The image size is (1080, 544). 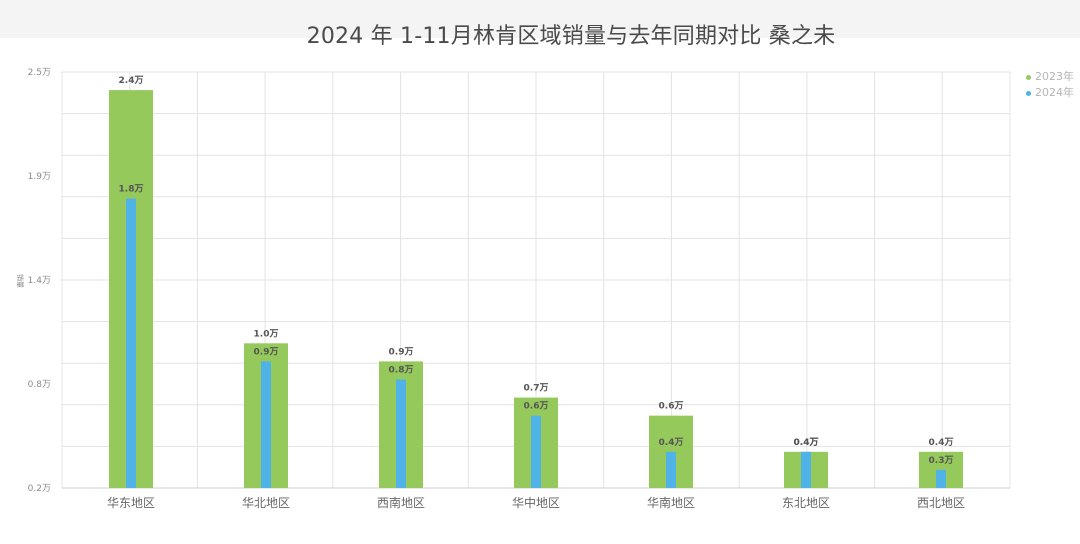 I want to click on data-label-2023: 0.9万, so click(x=401, y=351).